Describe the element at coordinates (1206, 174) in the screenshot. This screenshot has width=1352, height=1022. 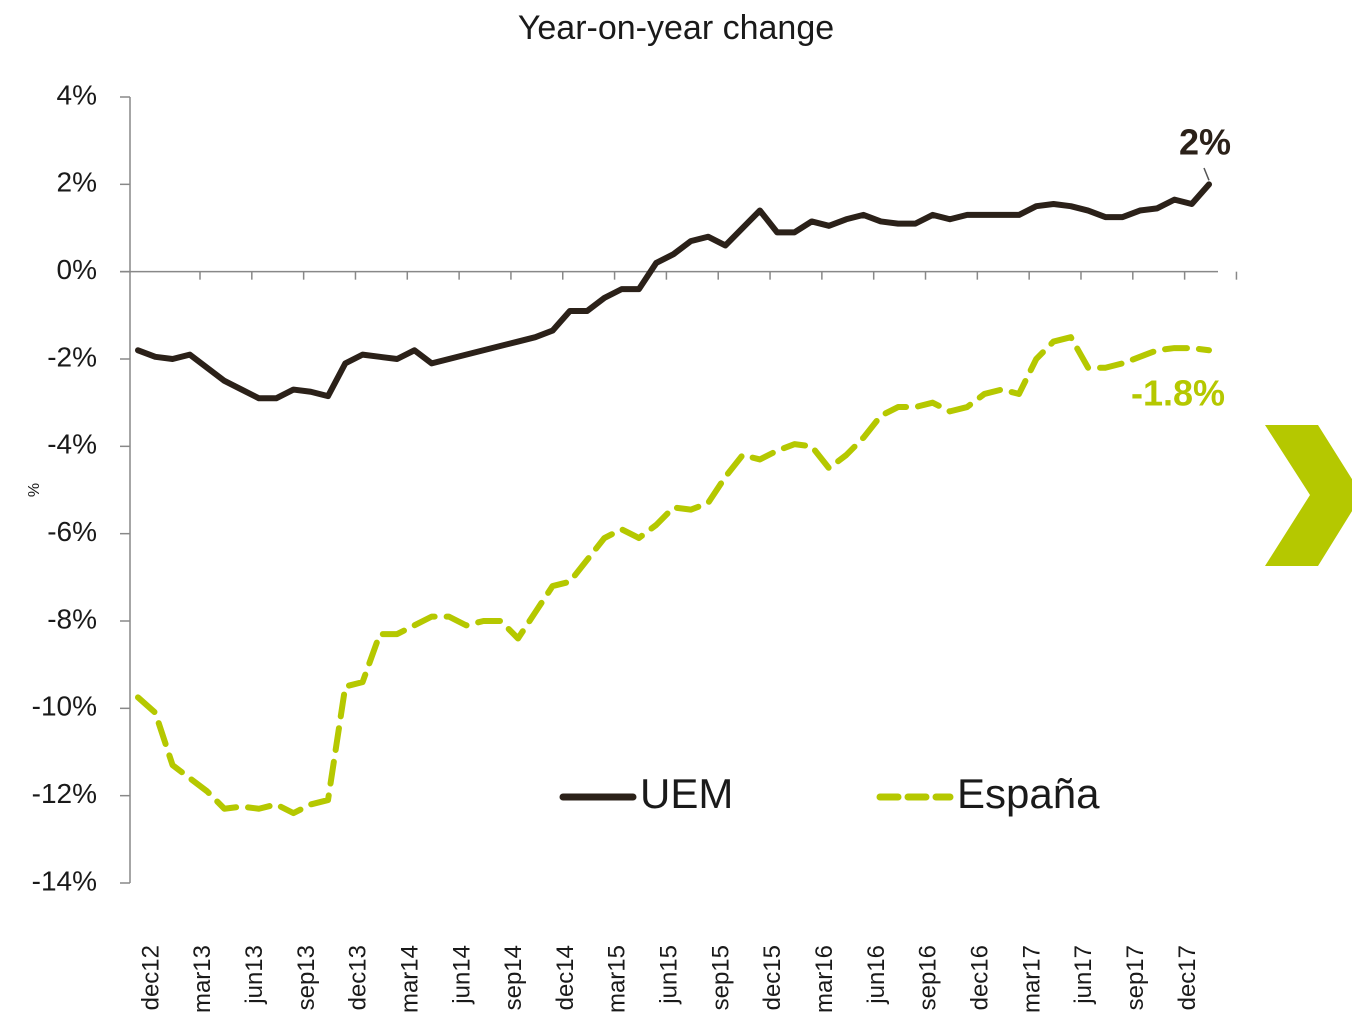
I see `annotation-leader` at that location.